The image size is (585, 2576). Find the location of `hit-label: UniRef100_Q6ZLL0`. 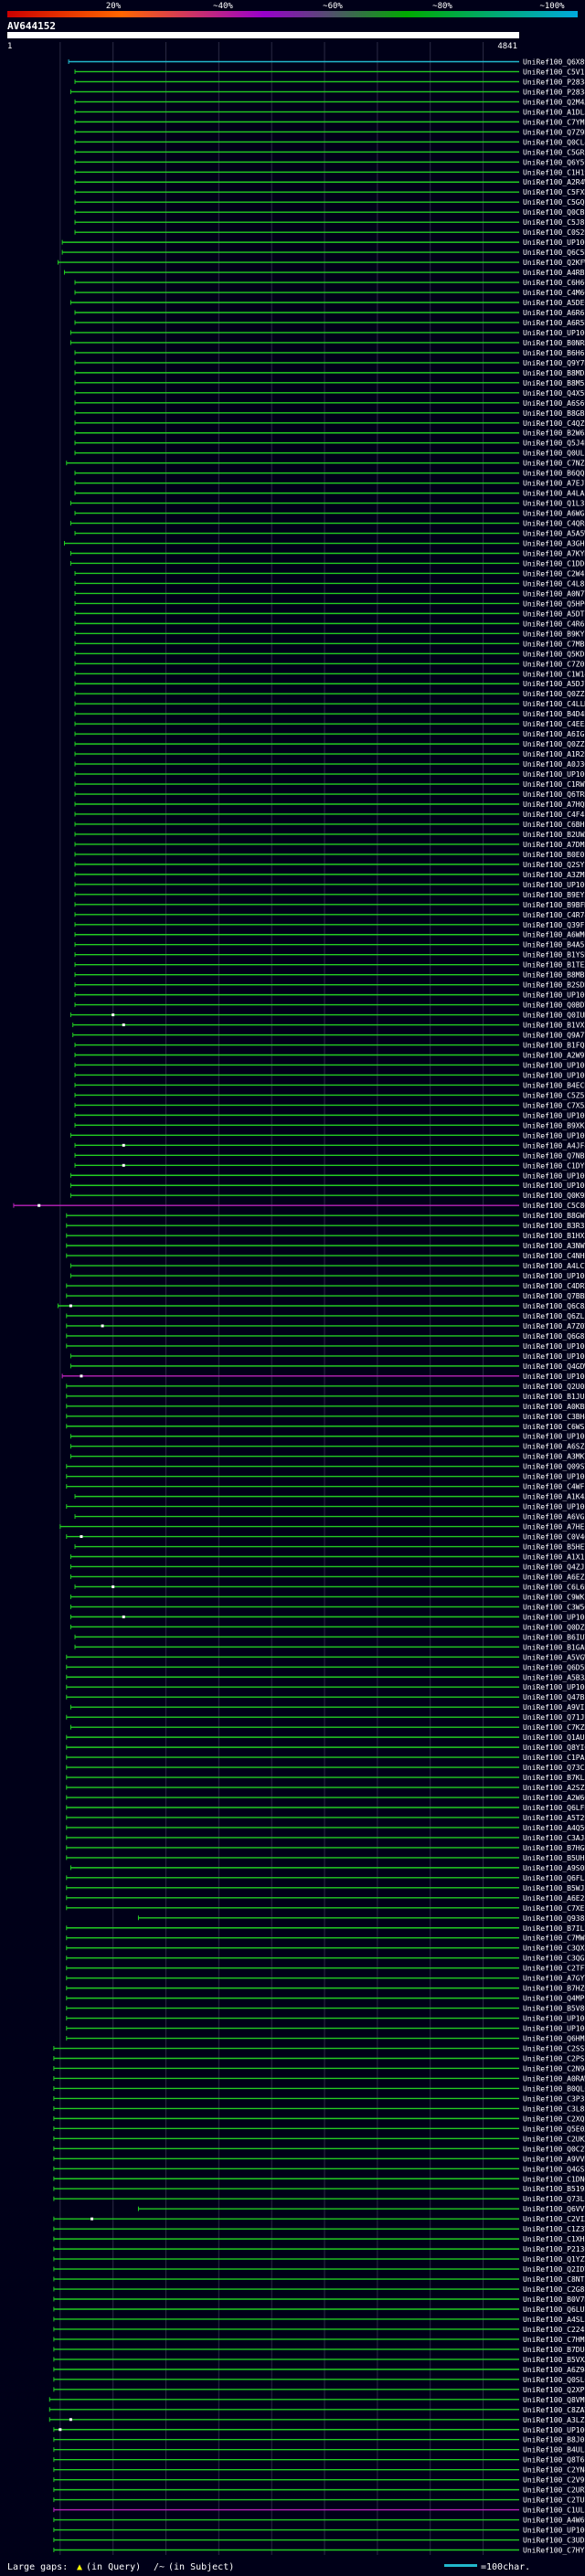

hit-label: UniRef100_Q6ZLL0 is located at coordinates (554, 1316).